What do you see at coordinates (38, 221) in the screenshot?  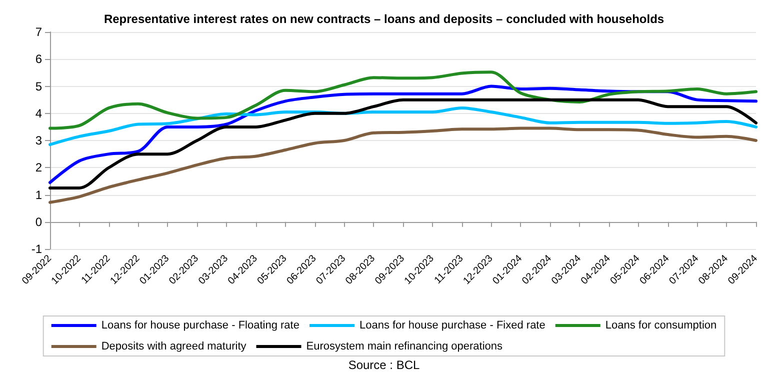 I see `y-tick-label: 0` at bounding box center [38, 221].